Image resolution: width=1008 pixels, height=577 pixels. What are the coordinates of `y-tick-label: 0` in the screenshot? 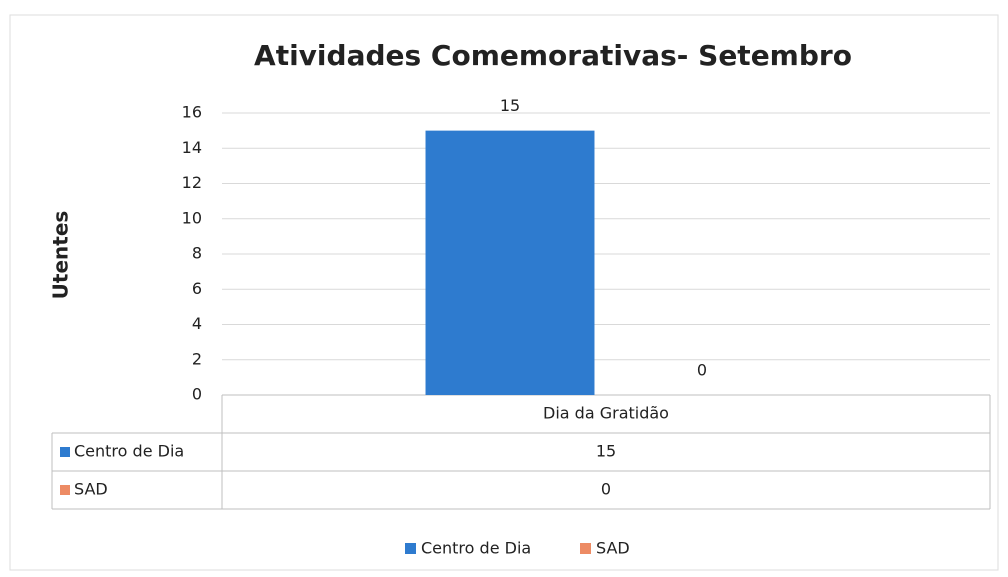 It's located at (197, 394).